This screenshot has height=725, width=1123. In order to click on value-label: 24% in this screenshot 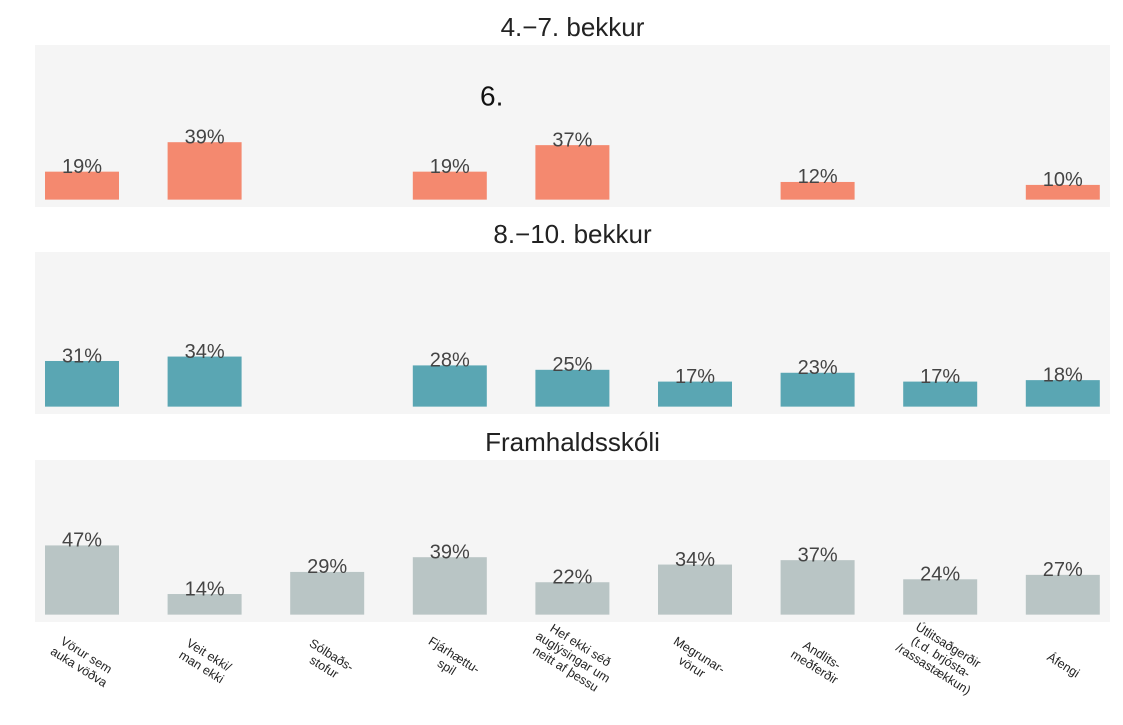, I will do `click(940, 575)`.